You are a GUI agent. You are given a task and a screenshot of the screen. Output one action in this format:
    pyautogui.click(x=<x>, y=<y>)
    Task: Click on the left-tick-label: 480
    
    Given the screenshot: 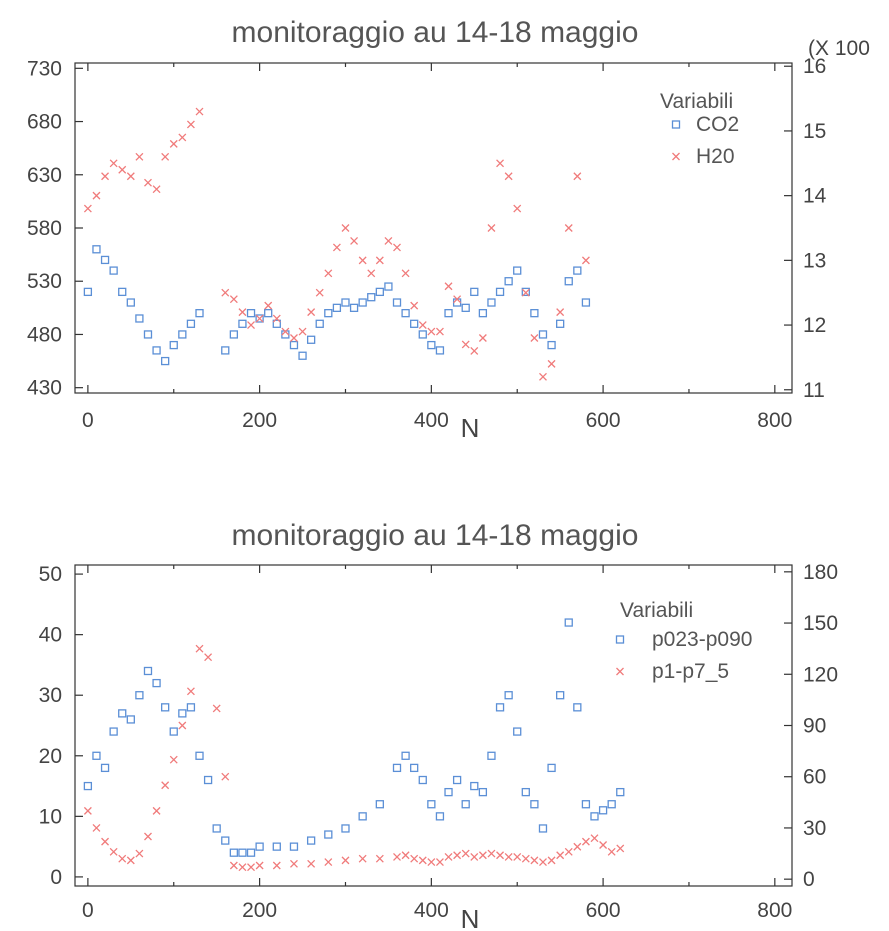 What is the action you would take?
    pyautogui.click(x=44, y=334)
    